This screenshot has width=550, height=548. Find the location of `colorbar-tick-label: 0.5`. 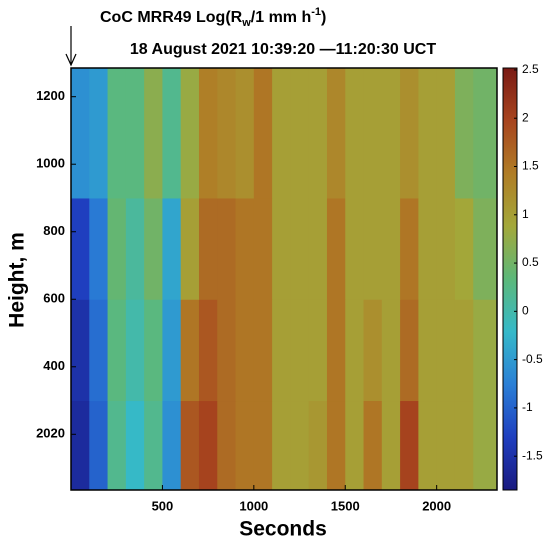

colorbar-tick-label: 0.5 is located at coordinates (530, 262).